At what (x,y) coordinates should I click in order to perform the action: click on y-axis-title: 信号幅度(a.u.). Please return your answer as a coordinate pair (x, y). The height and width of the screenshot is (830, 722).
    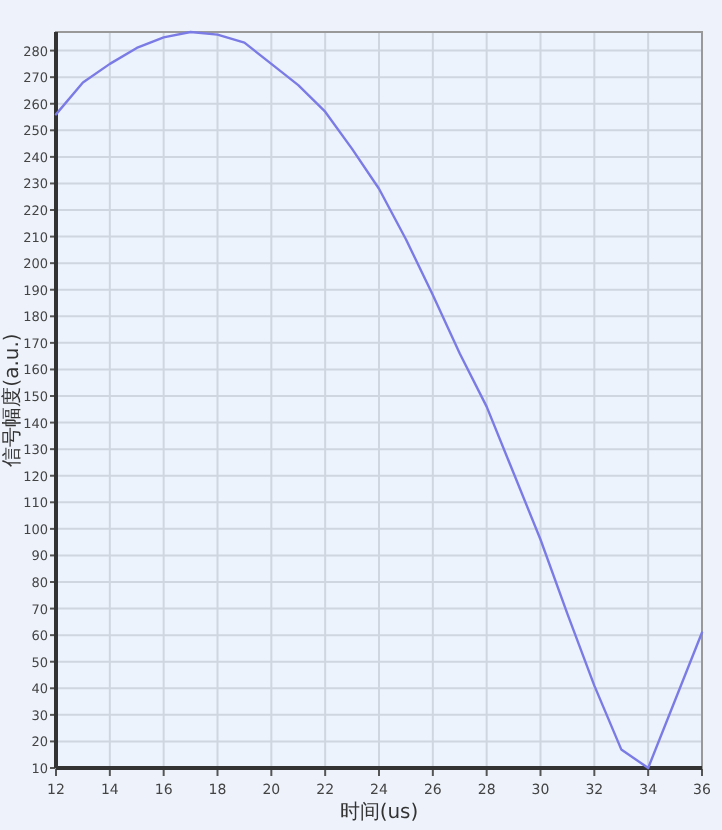
    Looking at the image, I should click on (12, 400).